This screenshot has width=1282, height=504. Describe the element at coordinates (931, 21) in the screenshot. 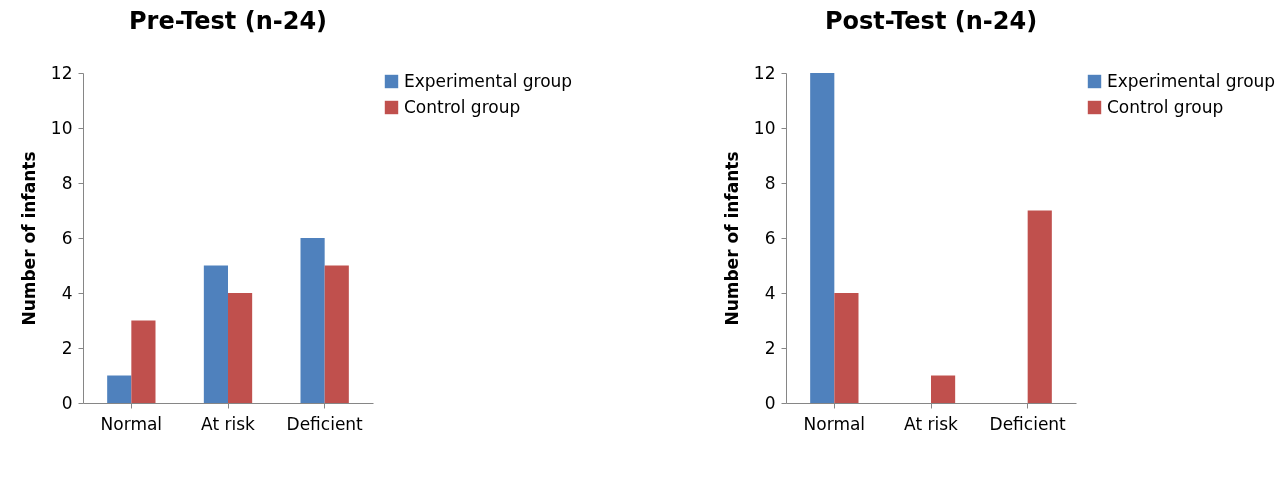

I see `chart-title: Post-Test (n-24)` at that location.